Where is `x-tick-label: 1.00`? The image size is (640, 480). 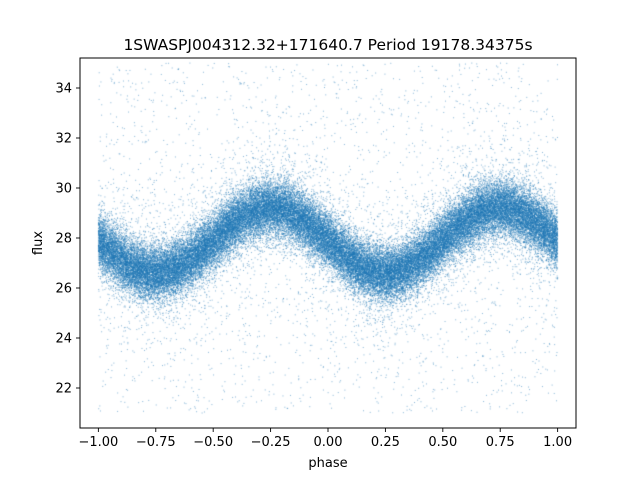 x-tick-label: 1.00 is located at coordinates (557, 442).